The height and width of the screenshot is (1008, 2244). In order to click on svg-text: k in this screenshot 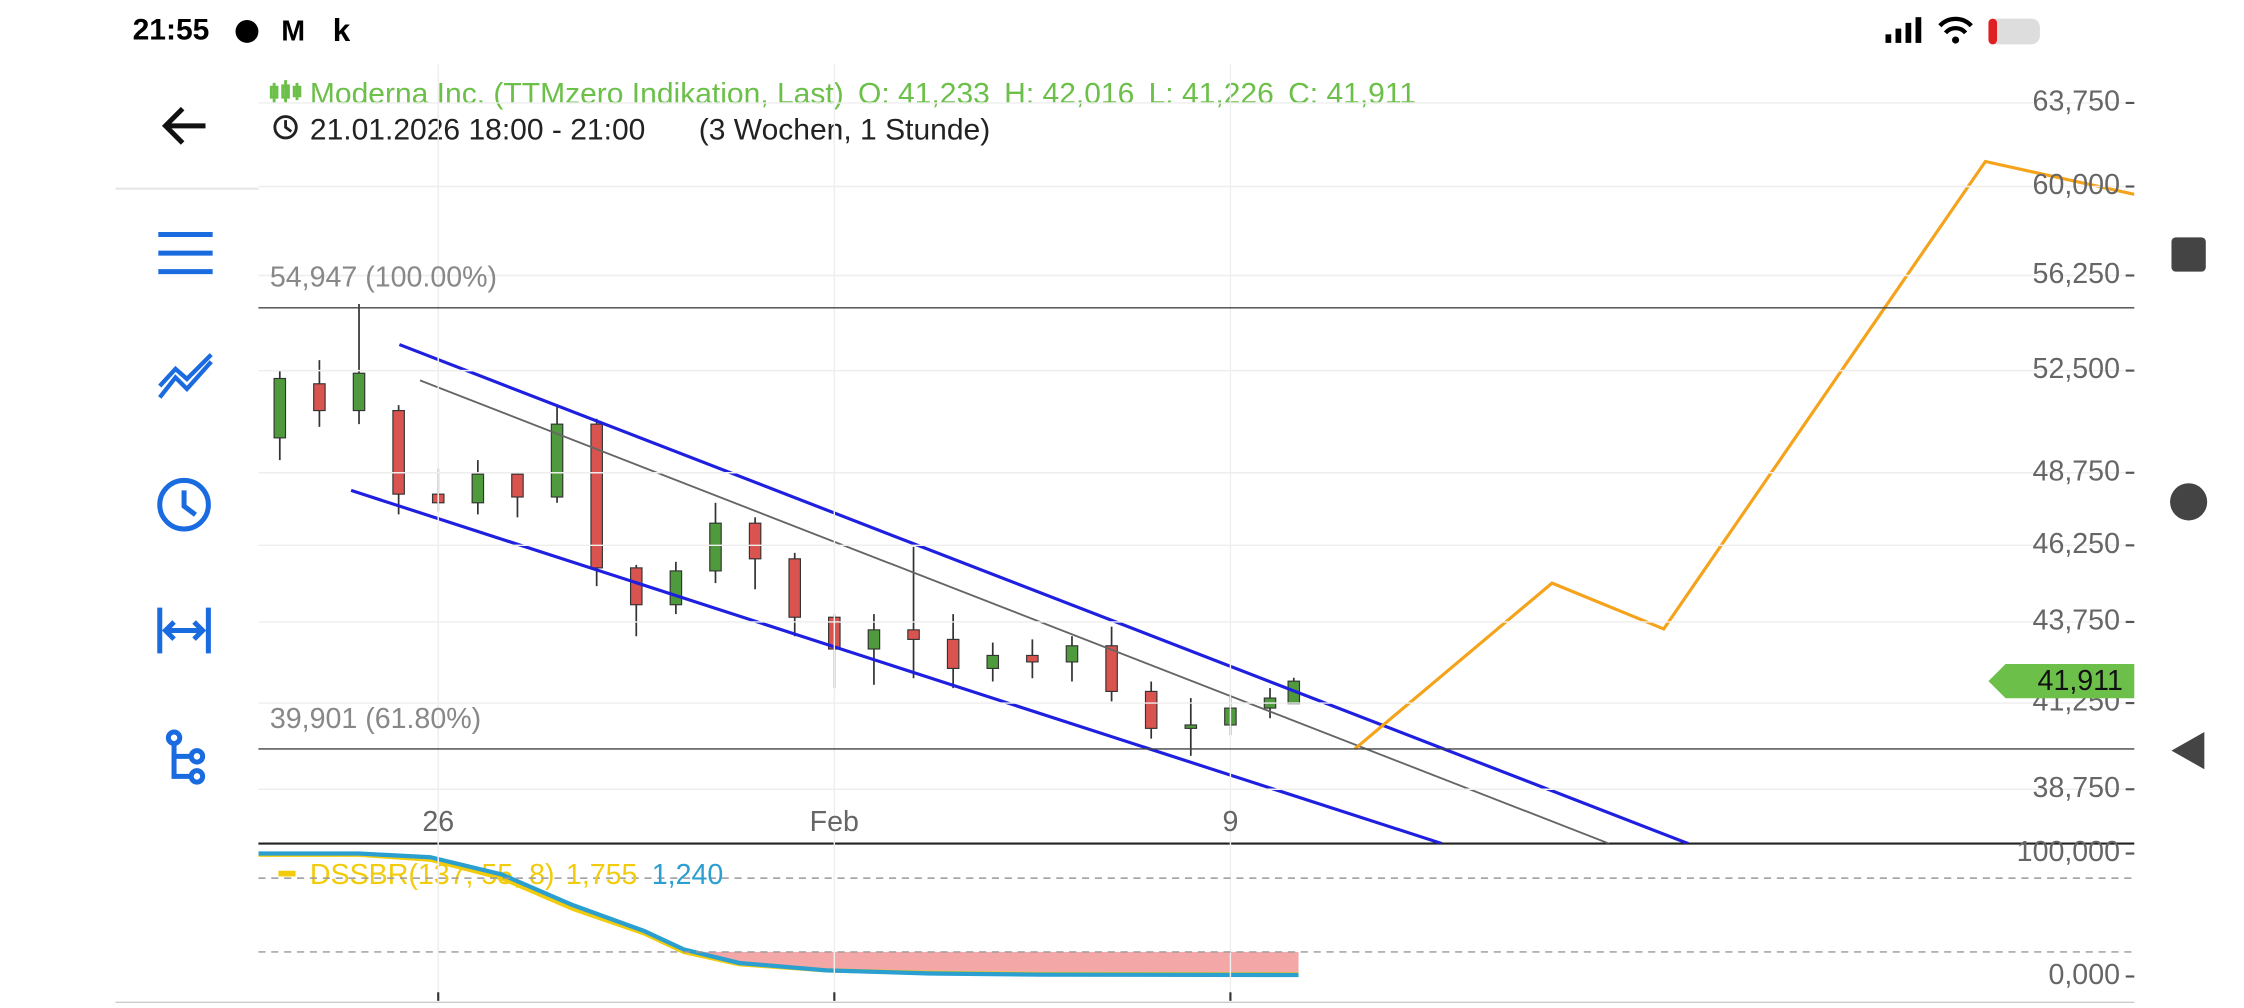, I will do `click(342, 30)`.